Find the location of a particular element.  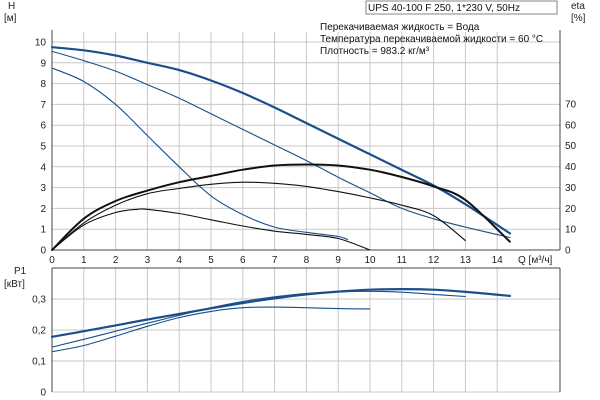

x-tick-label: 3 is located at coordinates (148, 260).